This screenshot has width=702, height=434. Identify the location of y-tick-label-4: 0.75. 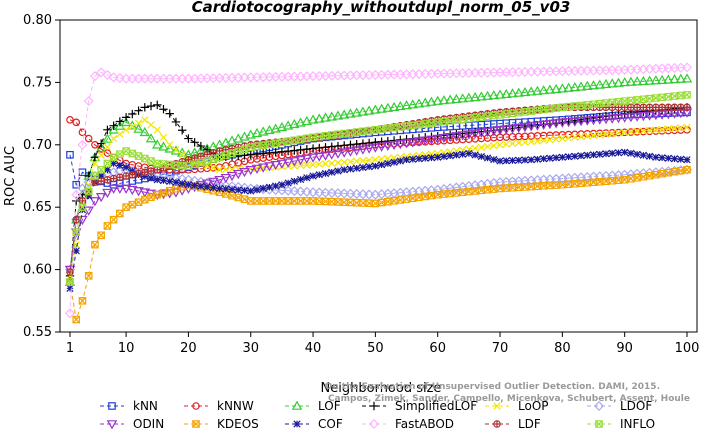
(37, 82).